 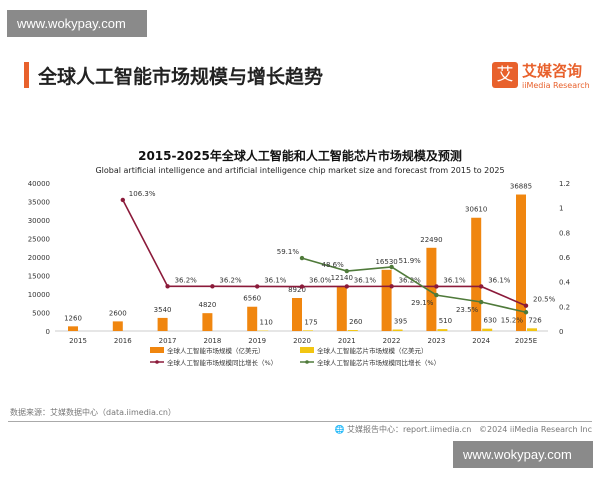 What do you see at coordinates (392, 341) in the screenshot?
I see `x-tick-label: 2022` at bounding box center [392, 341].